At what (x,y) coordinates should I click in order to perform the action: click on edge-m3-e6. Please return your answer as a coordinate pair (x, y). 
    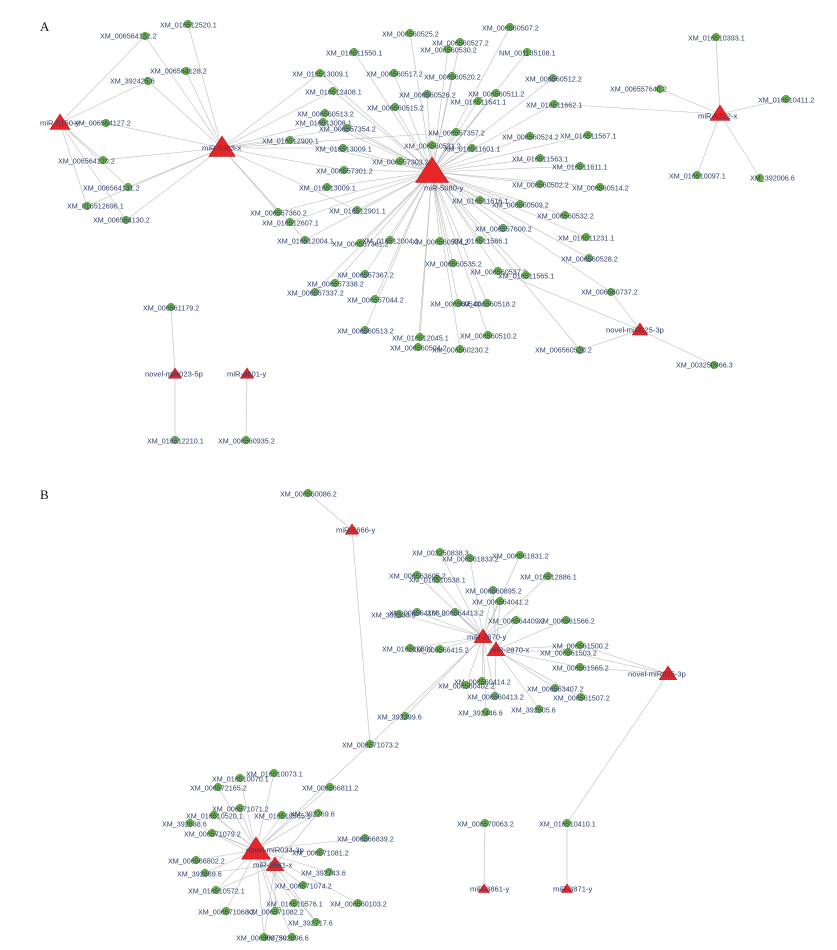
    Looking at the image, I should click on (516, 179).